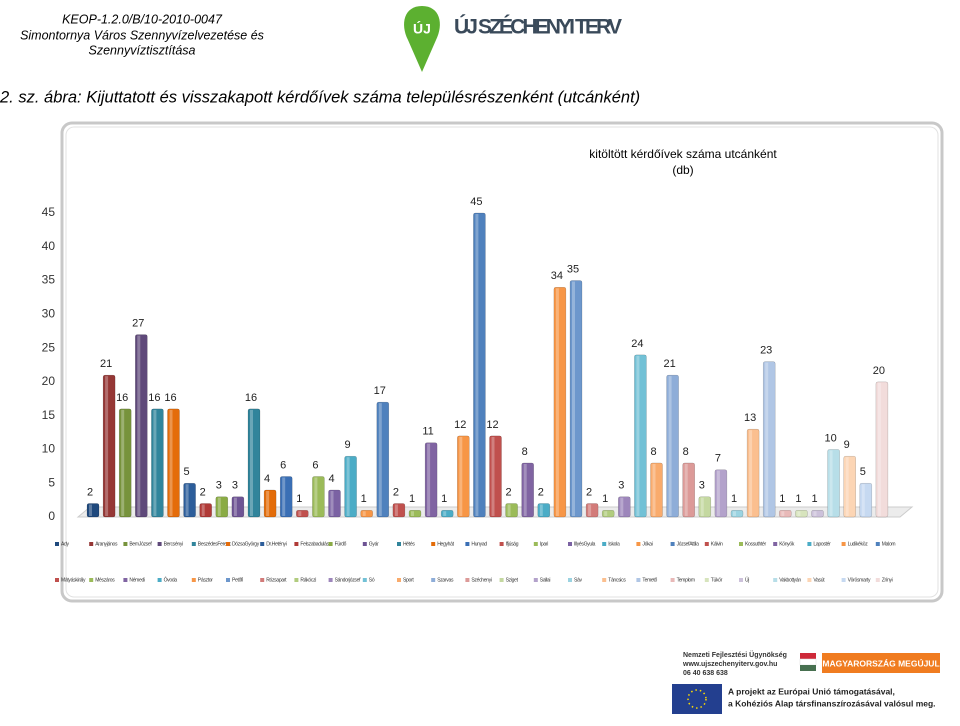  I want to click on legend-label: Malom, so click(889, 544).